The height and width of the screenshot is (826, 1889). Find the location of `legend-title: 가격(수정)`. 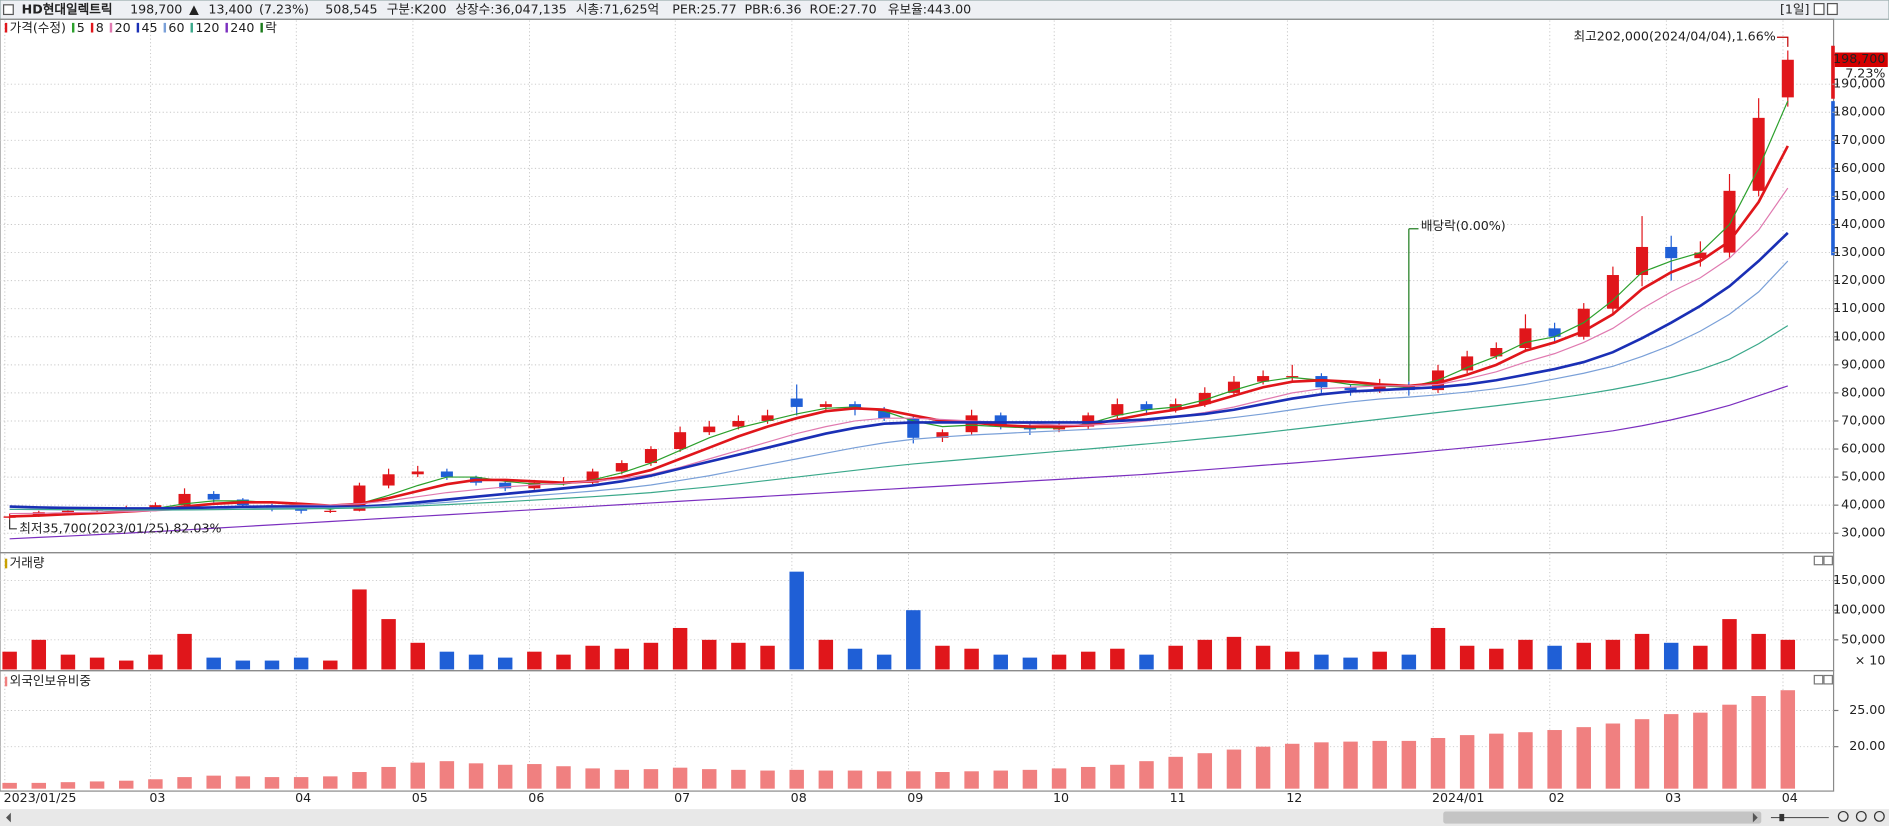

legend-title: 가격(수정) is located at coordinates (38, 27).